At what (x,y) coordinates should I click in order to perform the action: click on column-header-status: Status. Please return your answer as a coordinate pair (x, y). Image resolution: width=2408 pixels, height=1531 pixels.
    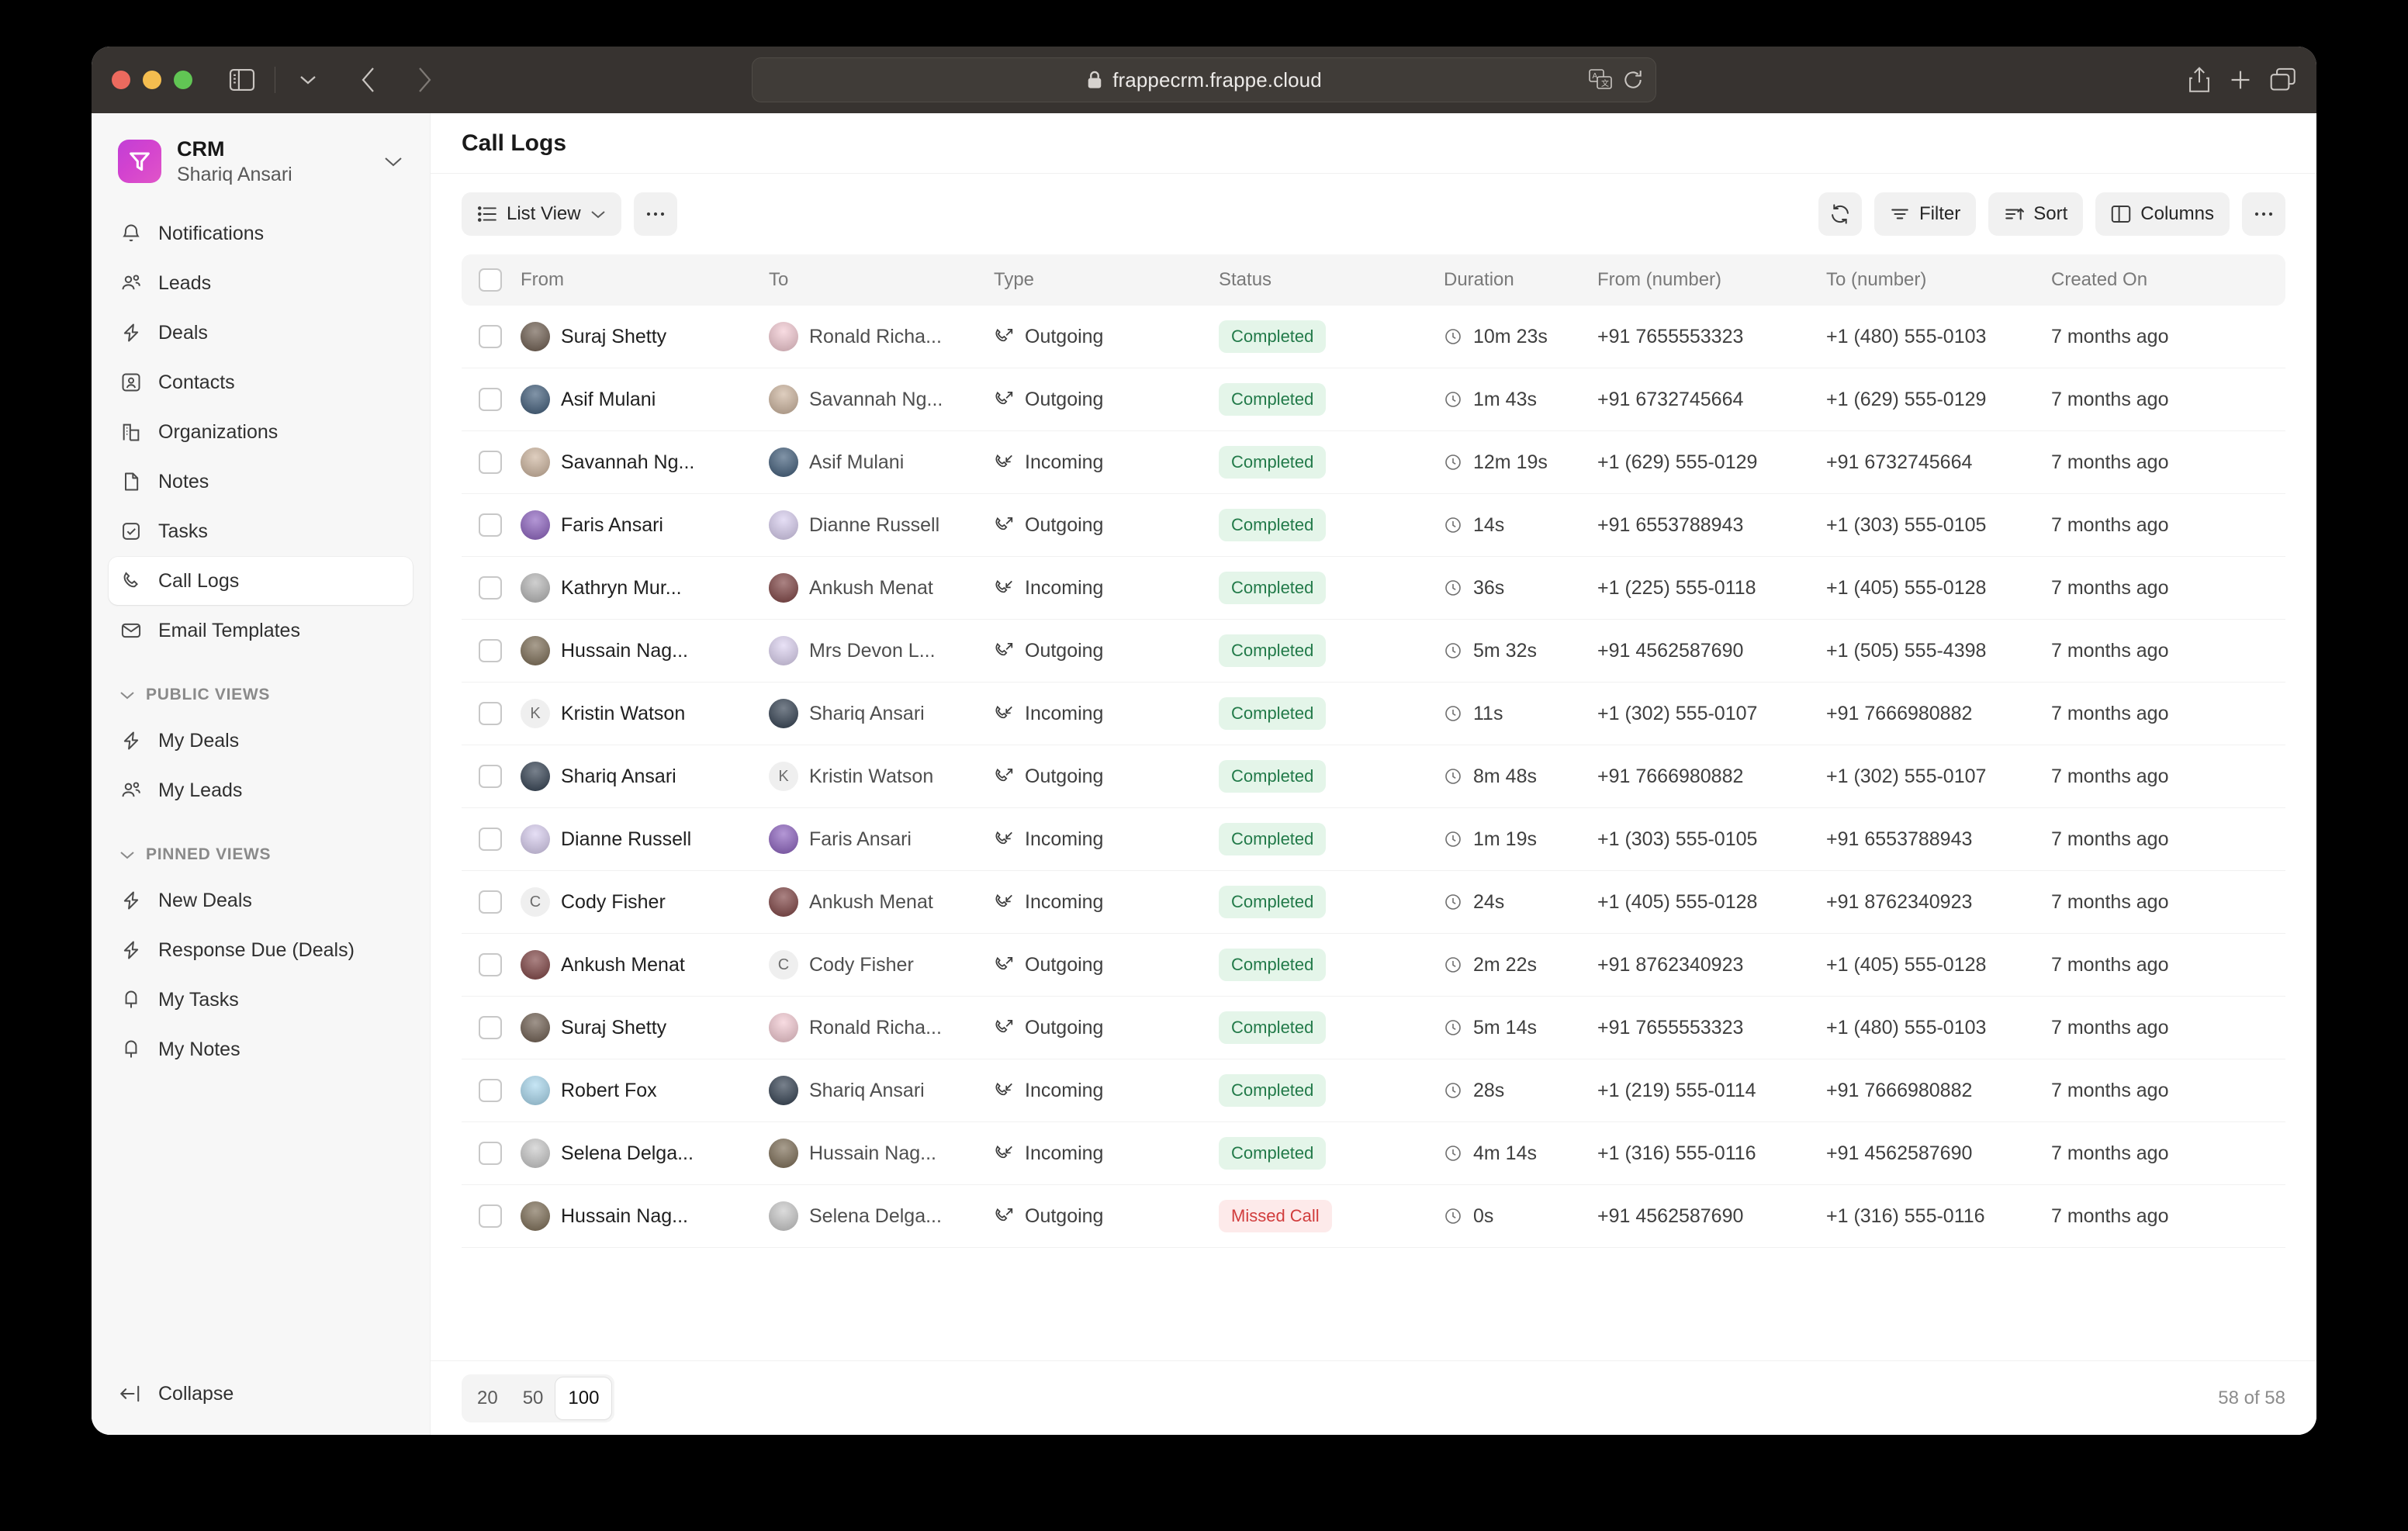
    Looking at the image, I should click on (1246, 279).